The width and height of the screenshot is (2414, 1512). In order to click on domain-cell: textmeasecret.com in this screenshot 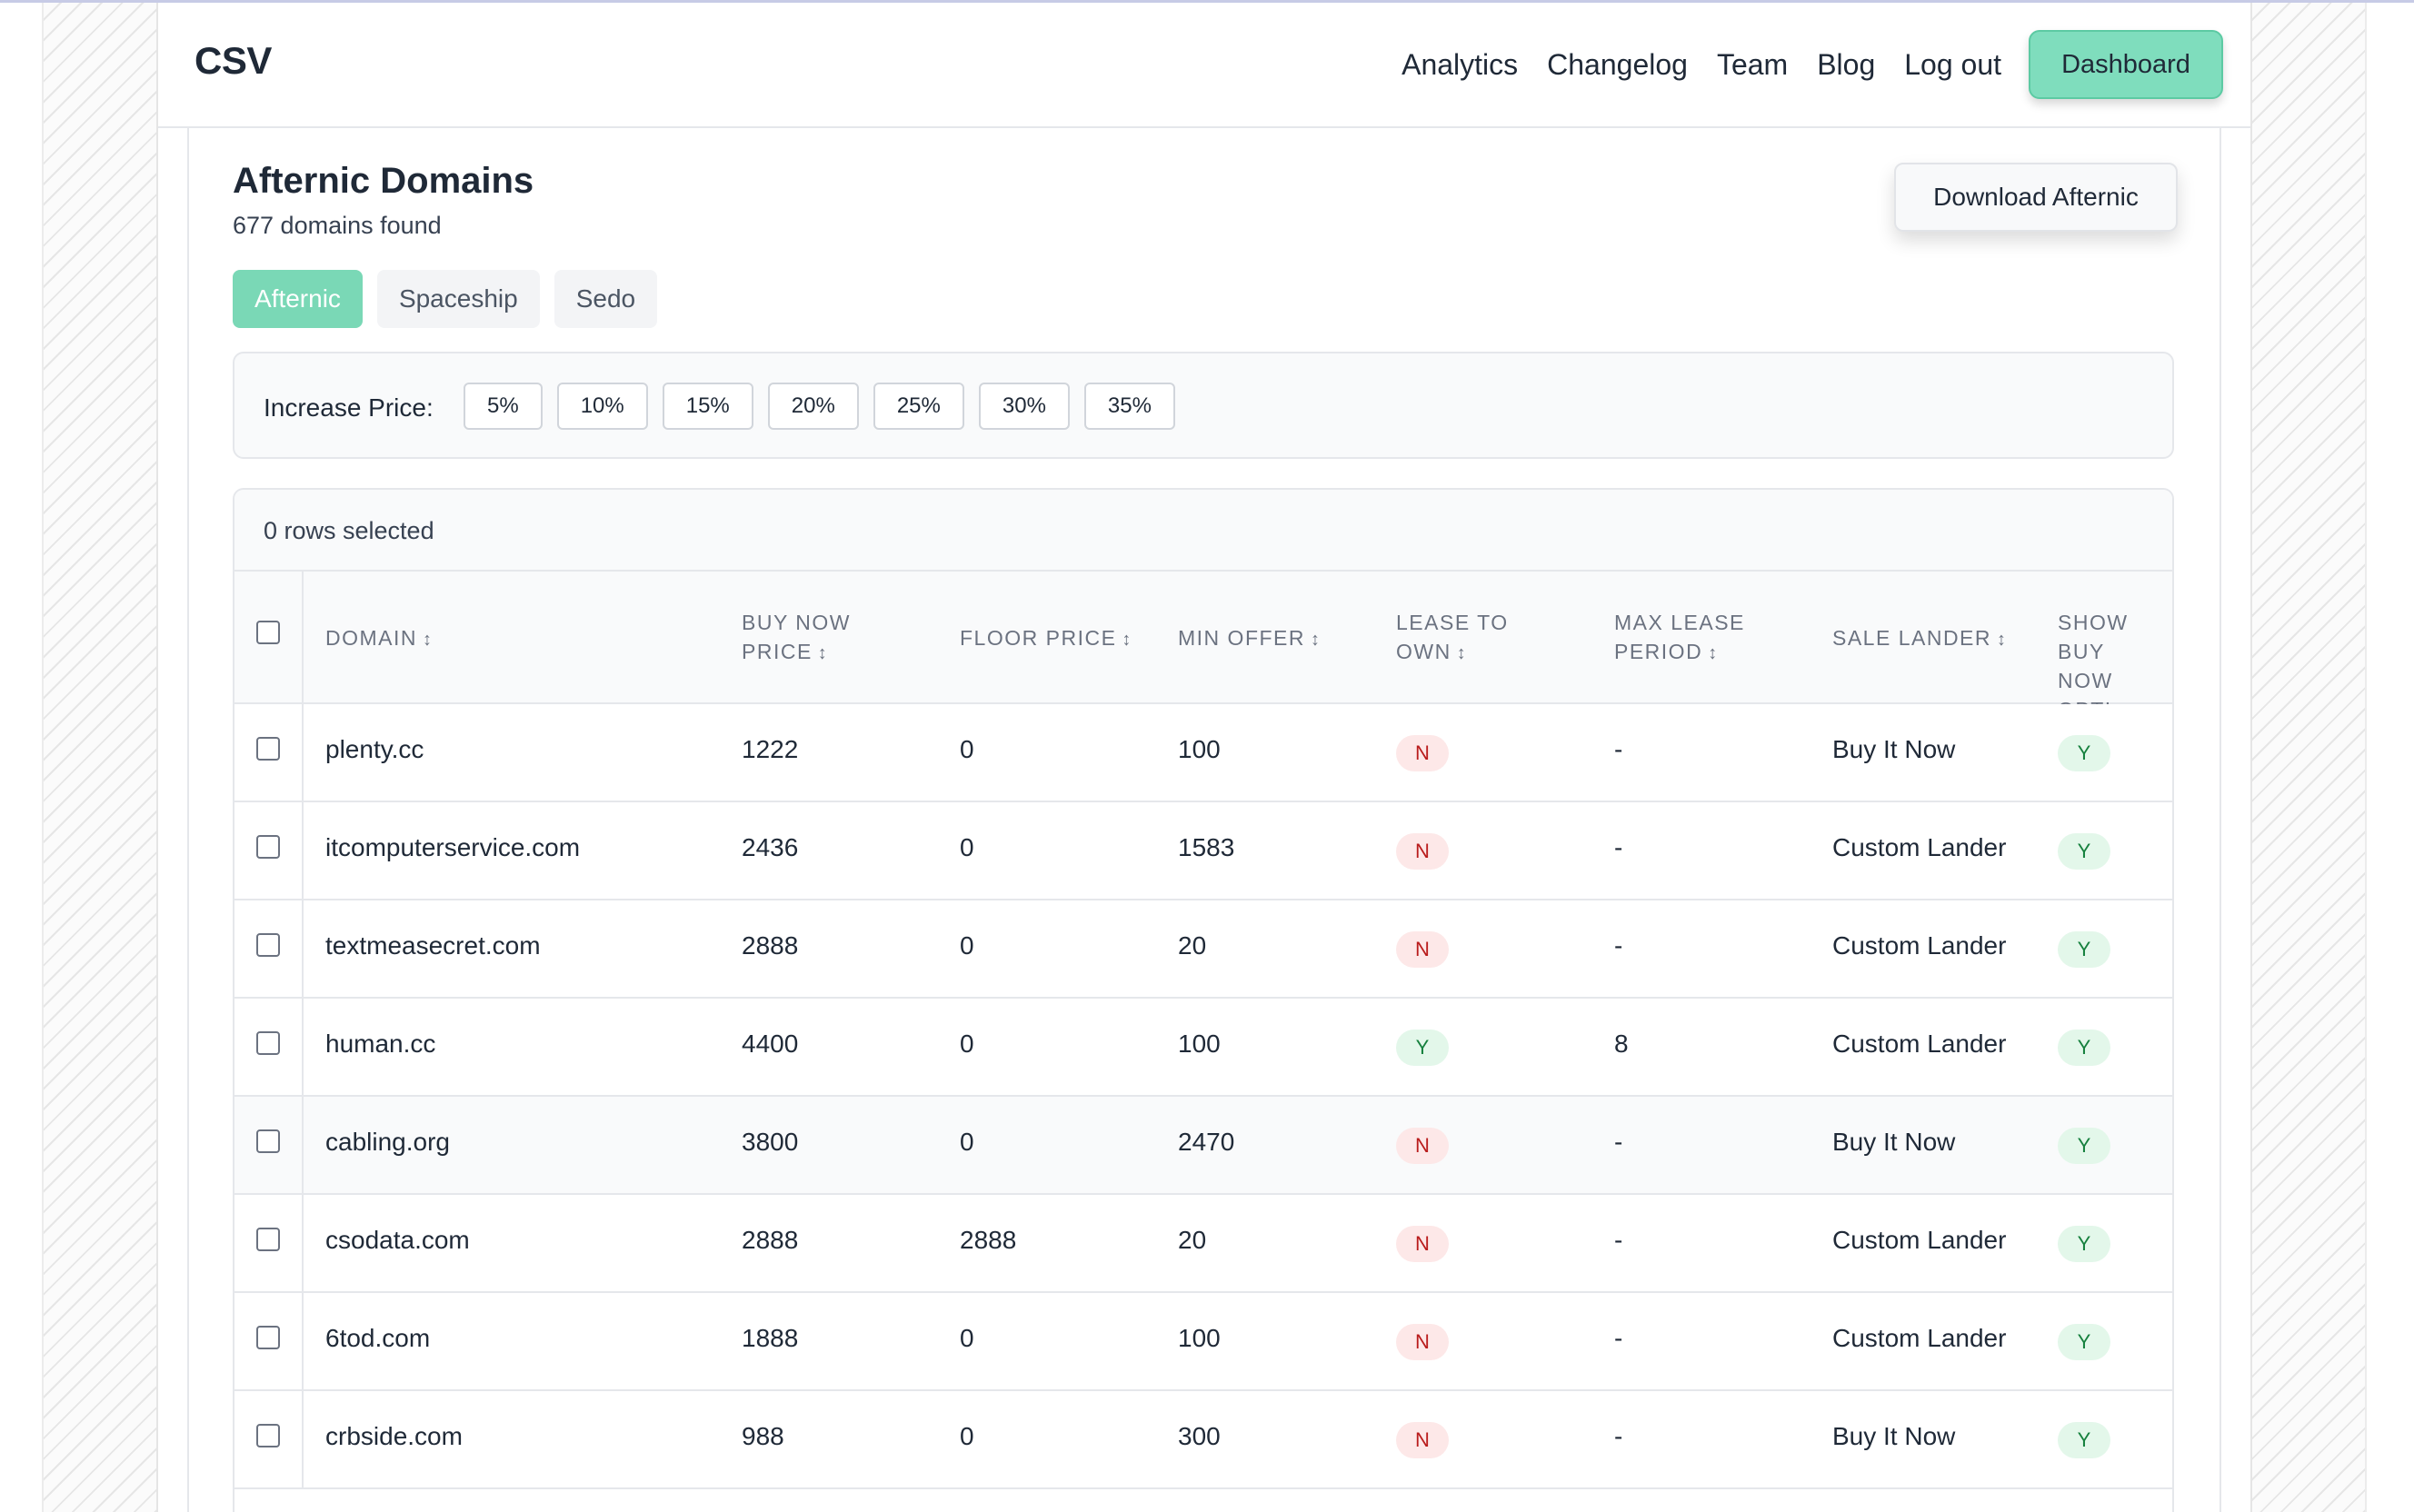, I will do `click(433, 945)`.